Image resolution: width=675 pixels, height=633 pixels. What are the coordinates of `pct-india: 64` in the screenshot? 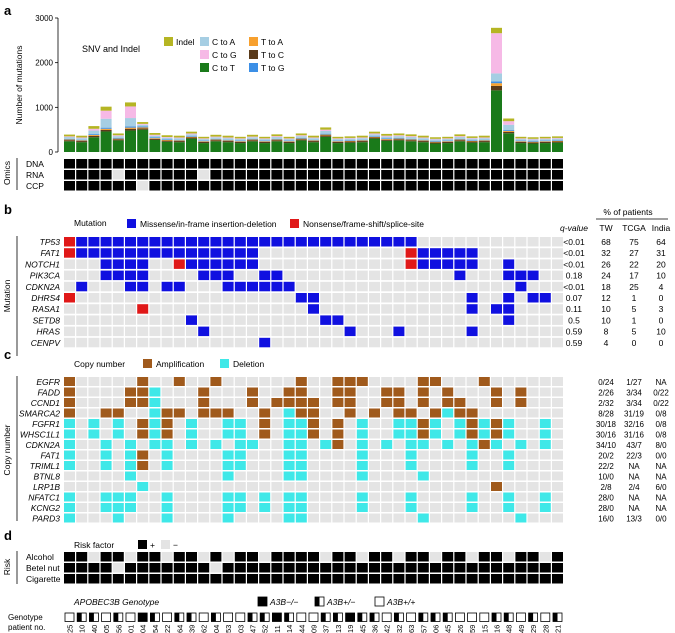 It's located at (661, 242).